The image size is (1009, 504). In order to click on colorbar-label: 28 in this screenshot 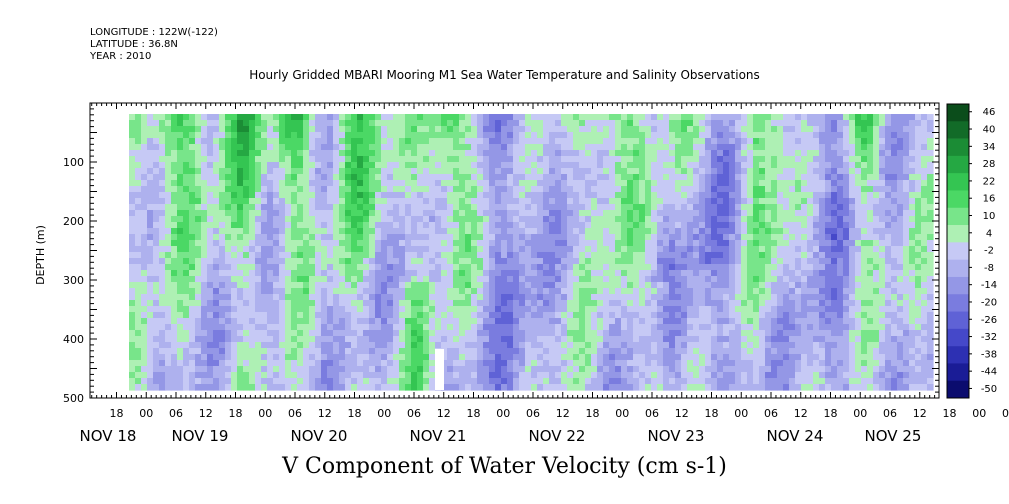, I will do `click(989, 164)`.